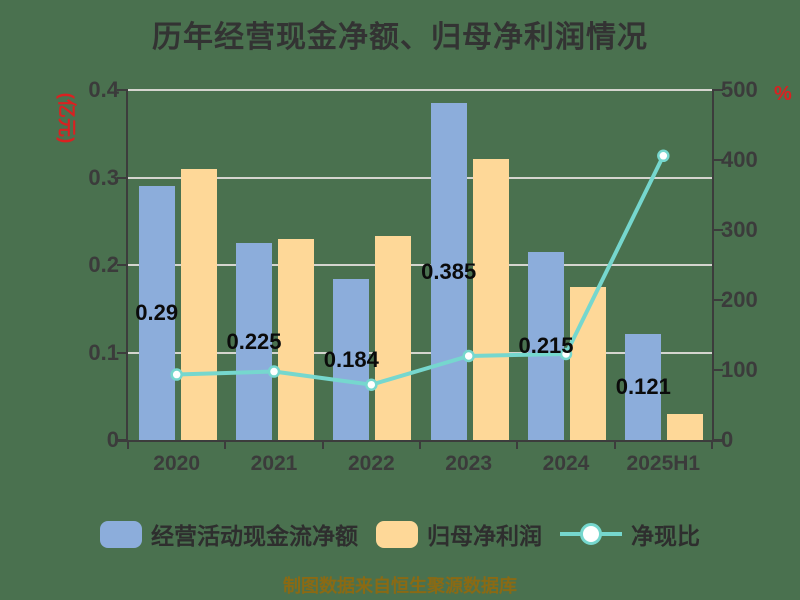  What do you see at coordinates (176, 374) in the screenshot?
I see `line-marker-2020` at bounding box center [176, 374].